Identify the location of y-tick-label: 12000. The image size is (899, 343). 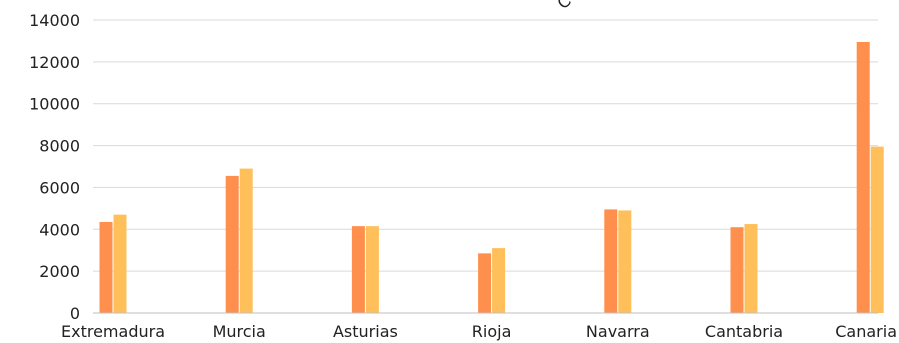
(54, 62).